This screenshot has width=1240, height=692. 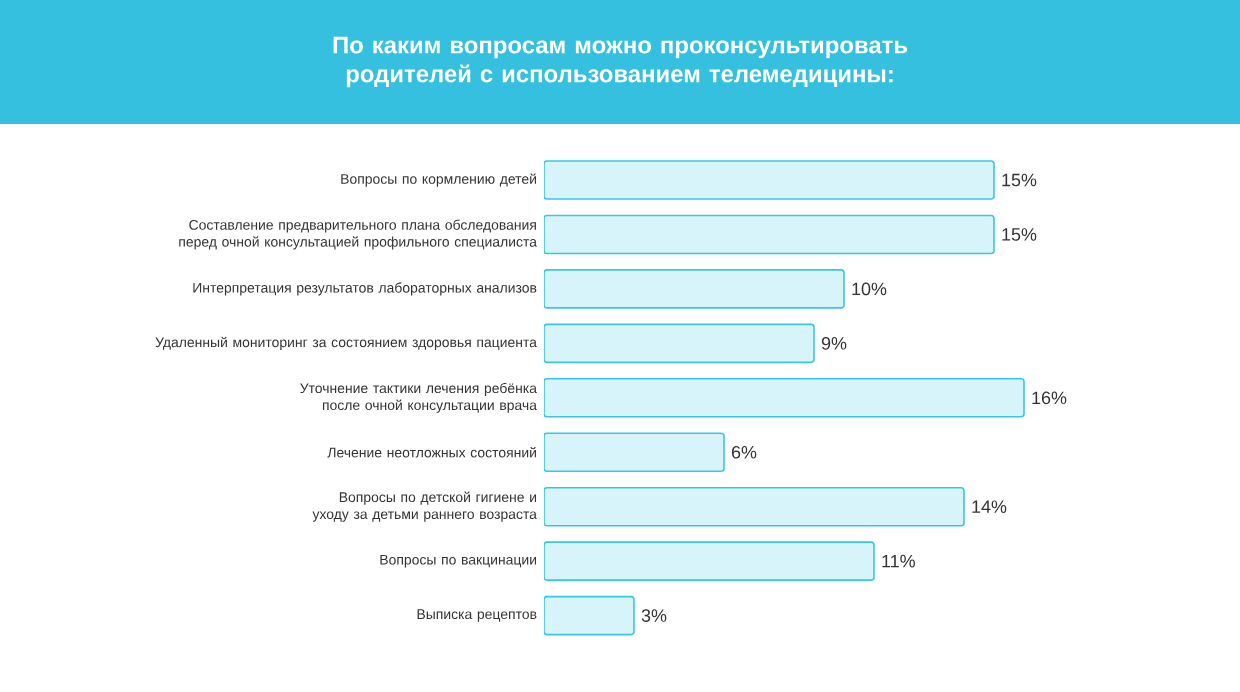 I want to click on data-label: 3%, so click(x=654, y=615).